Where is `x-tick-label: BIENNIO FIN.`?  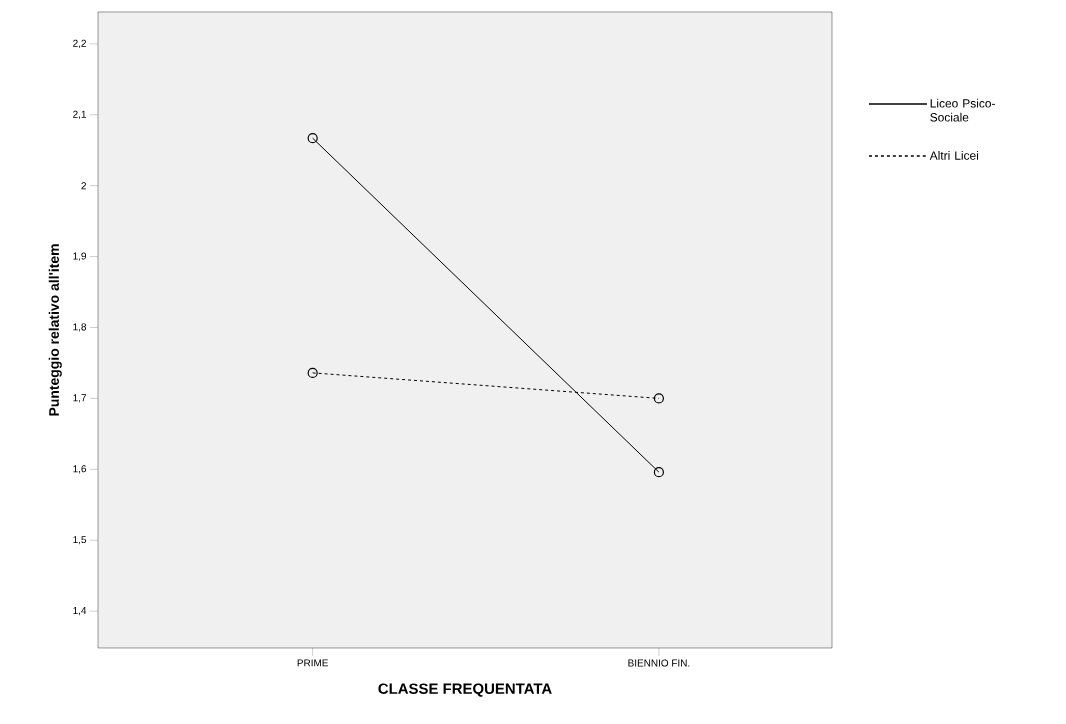
x-tick-label: BIENNIO FIN. is located at coordinates (659, 663).